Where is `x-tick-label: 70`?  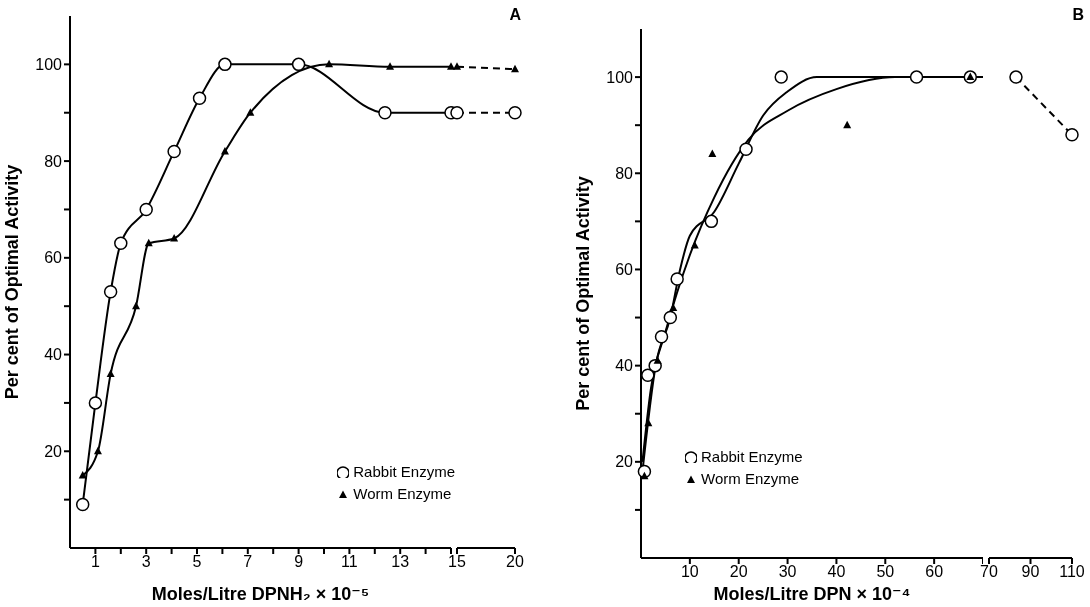
x-tick-label: 70 is located at coordinates (989, 572).